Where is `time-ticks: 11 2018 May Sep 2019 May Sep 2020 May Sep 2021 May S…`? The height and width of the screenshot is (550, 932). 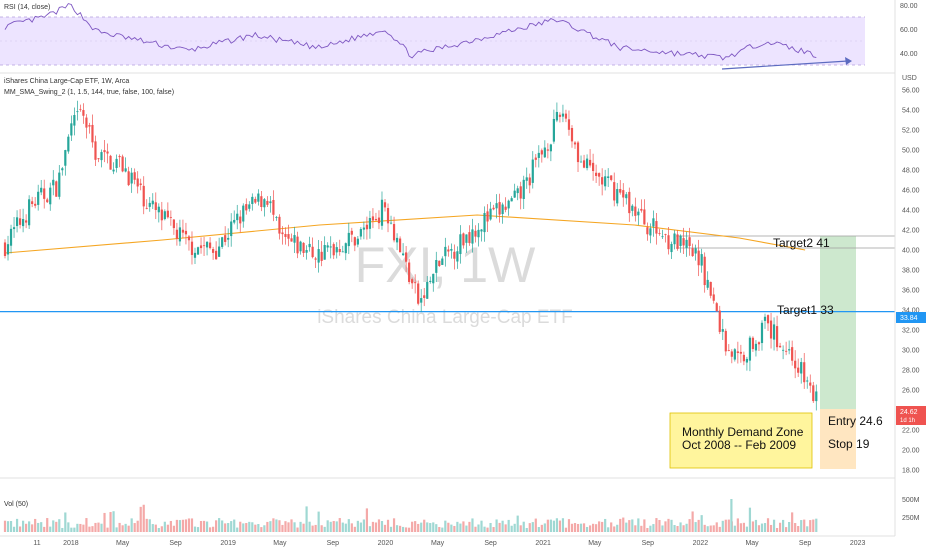
time-ticks: 11 2018 May Sep 2019 May Sep 2020 May Sep 2021 May S… is located at coordinates (449, 543).